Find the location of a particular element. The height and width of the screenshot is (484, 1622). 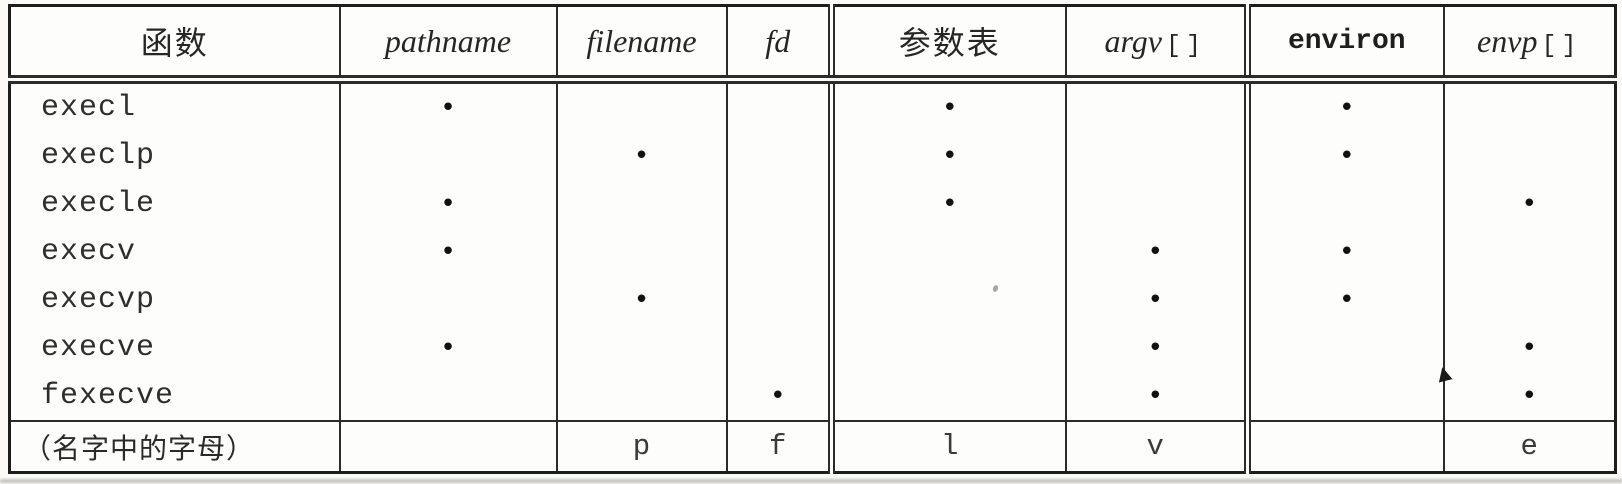

header-label-argv: argv is located at coordinates (1133, 40).